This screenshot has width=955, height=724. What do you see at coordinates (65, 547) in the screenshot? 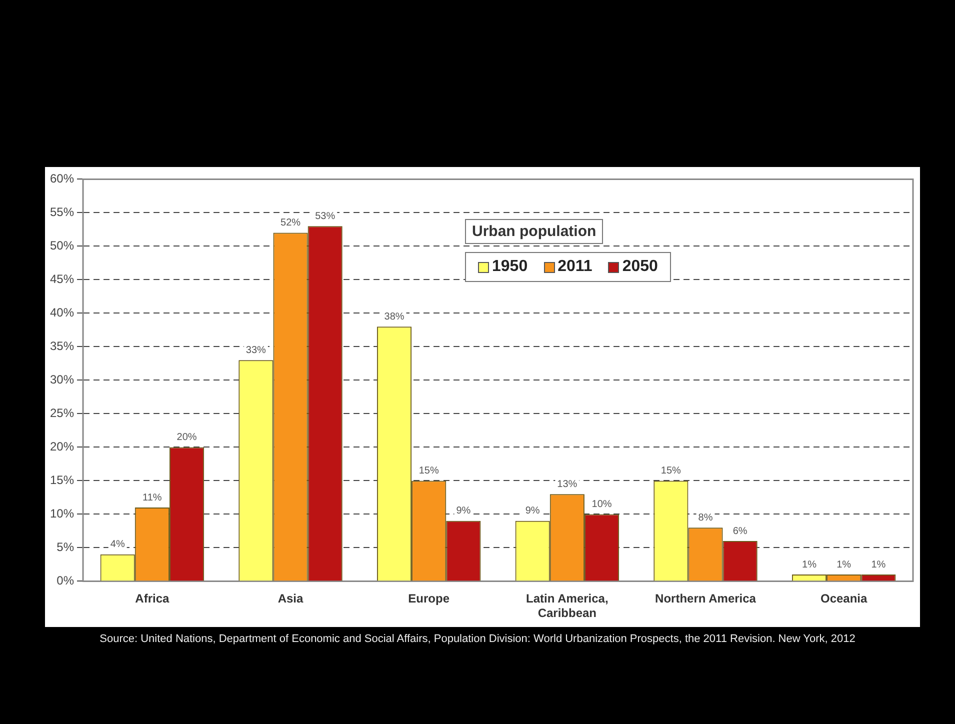
I see `y-tick-label: 5%` at bounding box center [65, 547].